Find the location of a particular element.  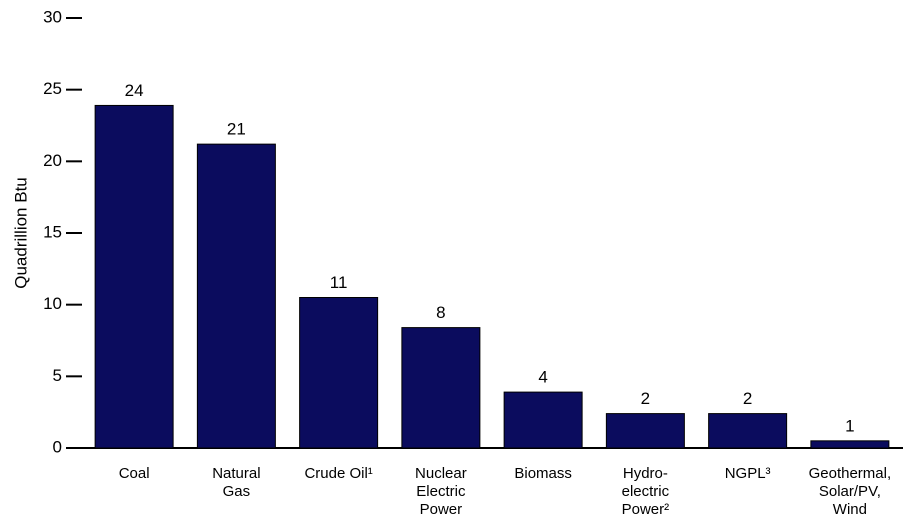

x-tick-label: Wind is located at coordinates (850, 509).